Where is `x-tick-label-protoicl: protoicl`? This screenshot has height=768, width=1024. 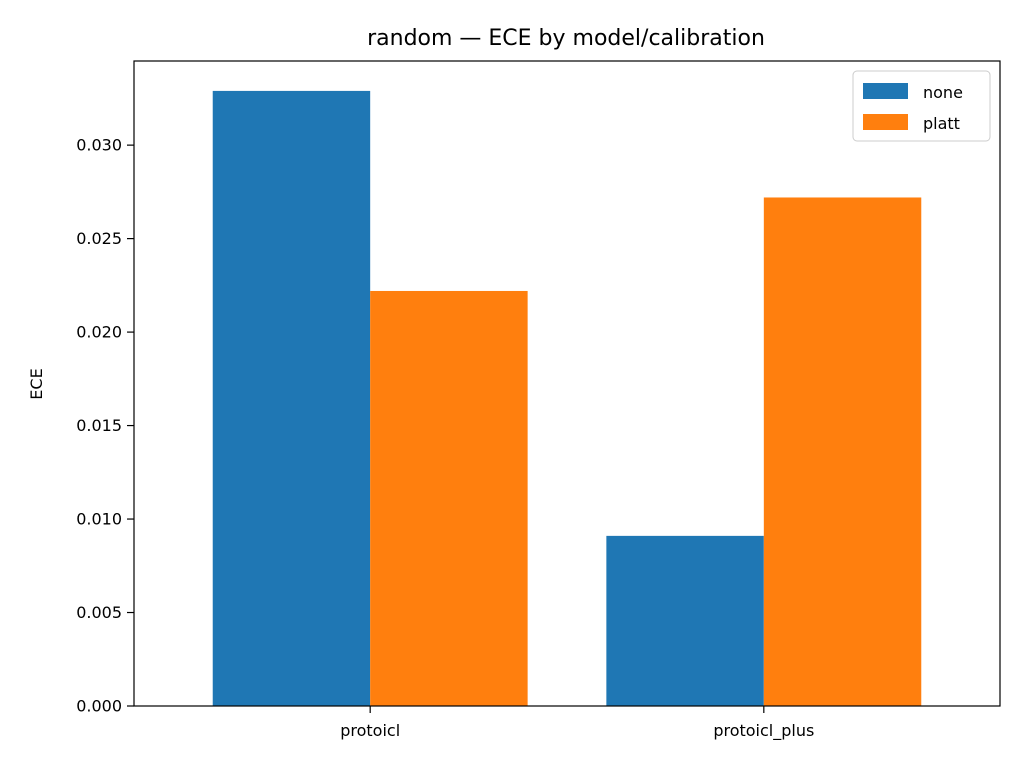 x-tick-label-protoicl: protoicl is located at coordinates (370, 730).